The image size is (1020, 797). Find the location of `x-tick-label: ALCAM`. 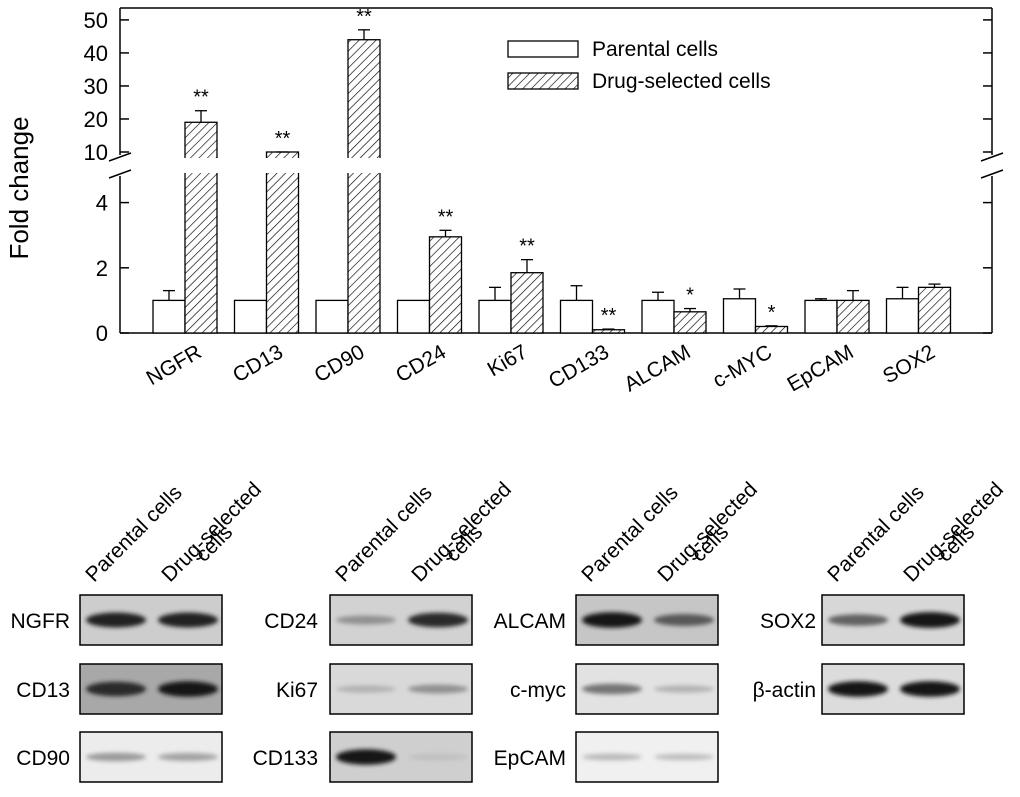

x-tick-label: ALCAM is located at coordinates (657, 368).